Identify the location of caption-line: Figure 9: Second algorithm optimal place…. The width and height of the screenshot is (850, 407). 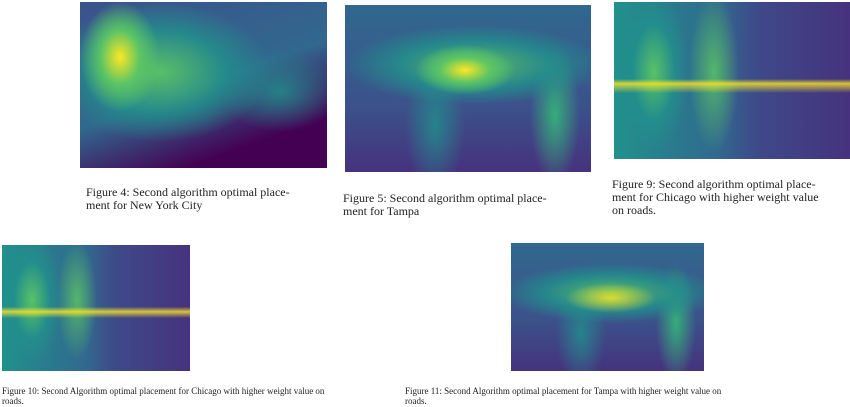
(714, 184).